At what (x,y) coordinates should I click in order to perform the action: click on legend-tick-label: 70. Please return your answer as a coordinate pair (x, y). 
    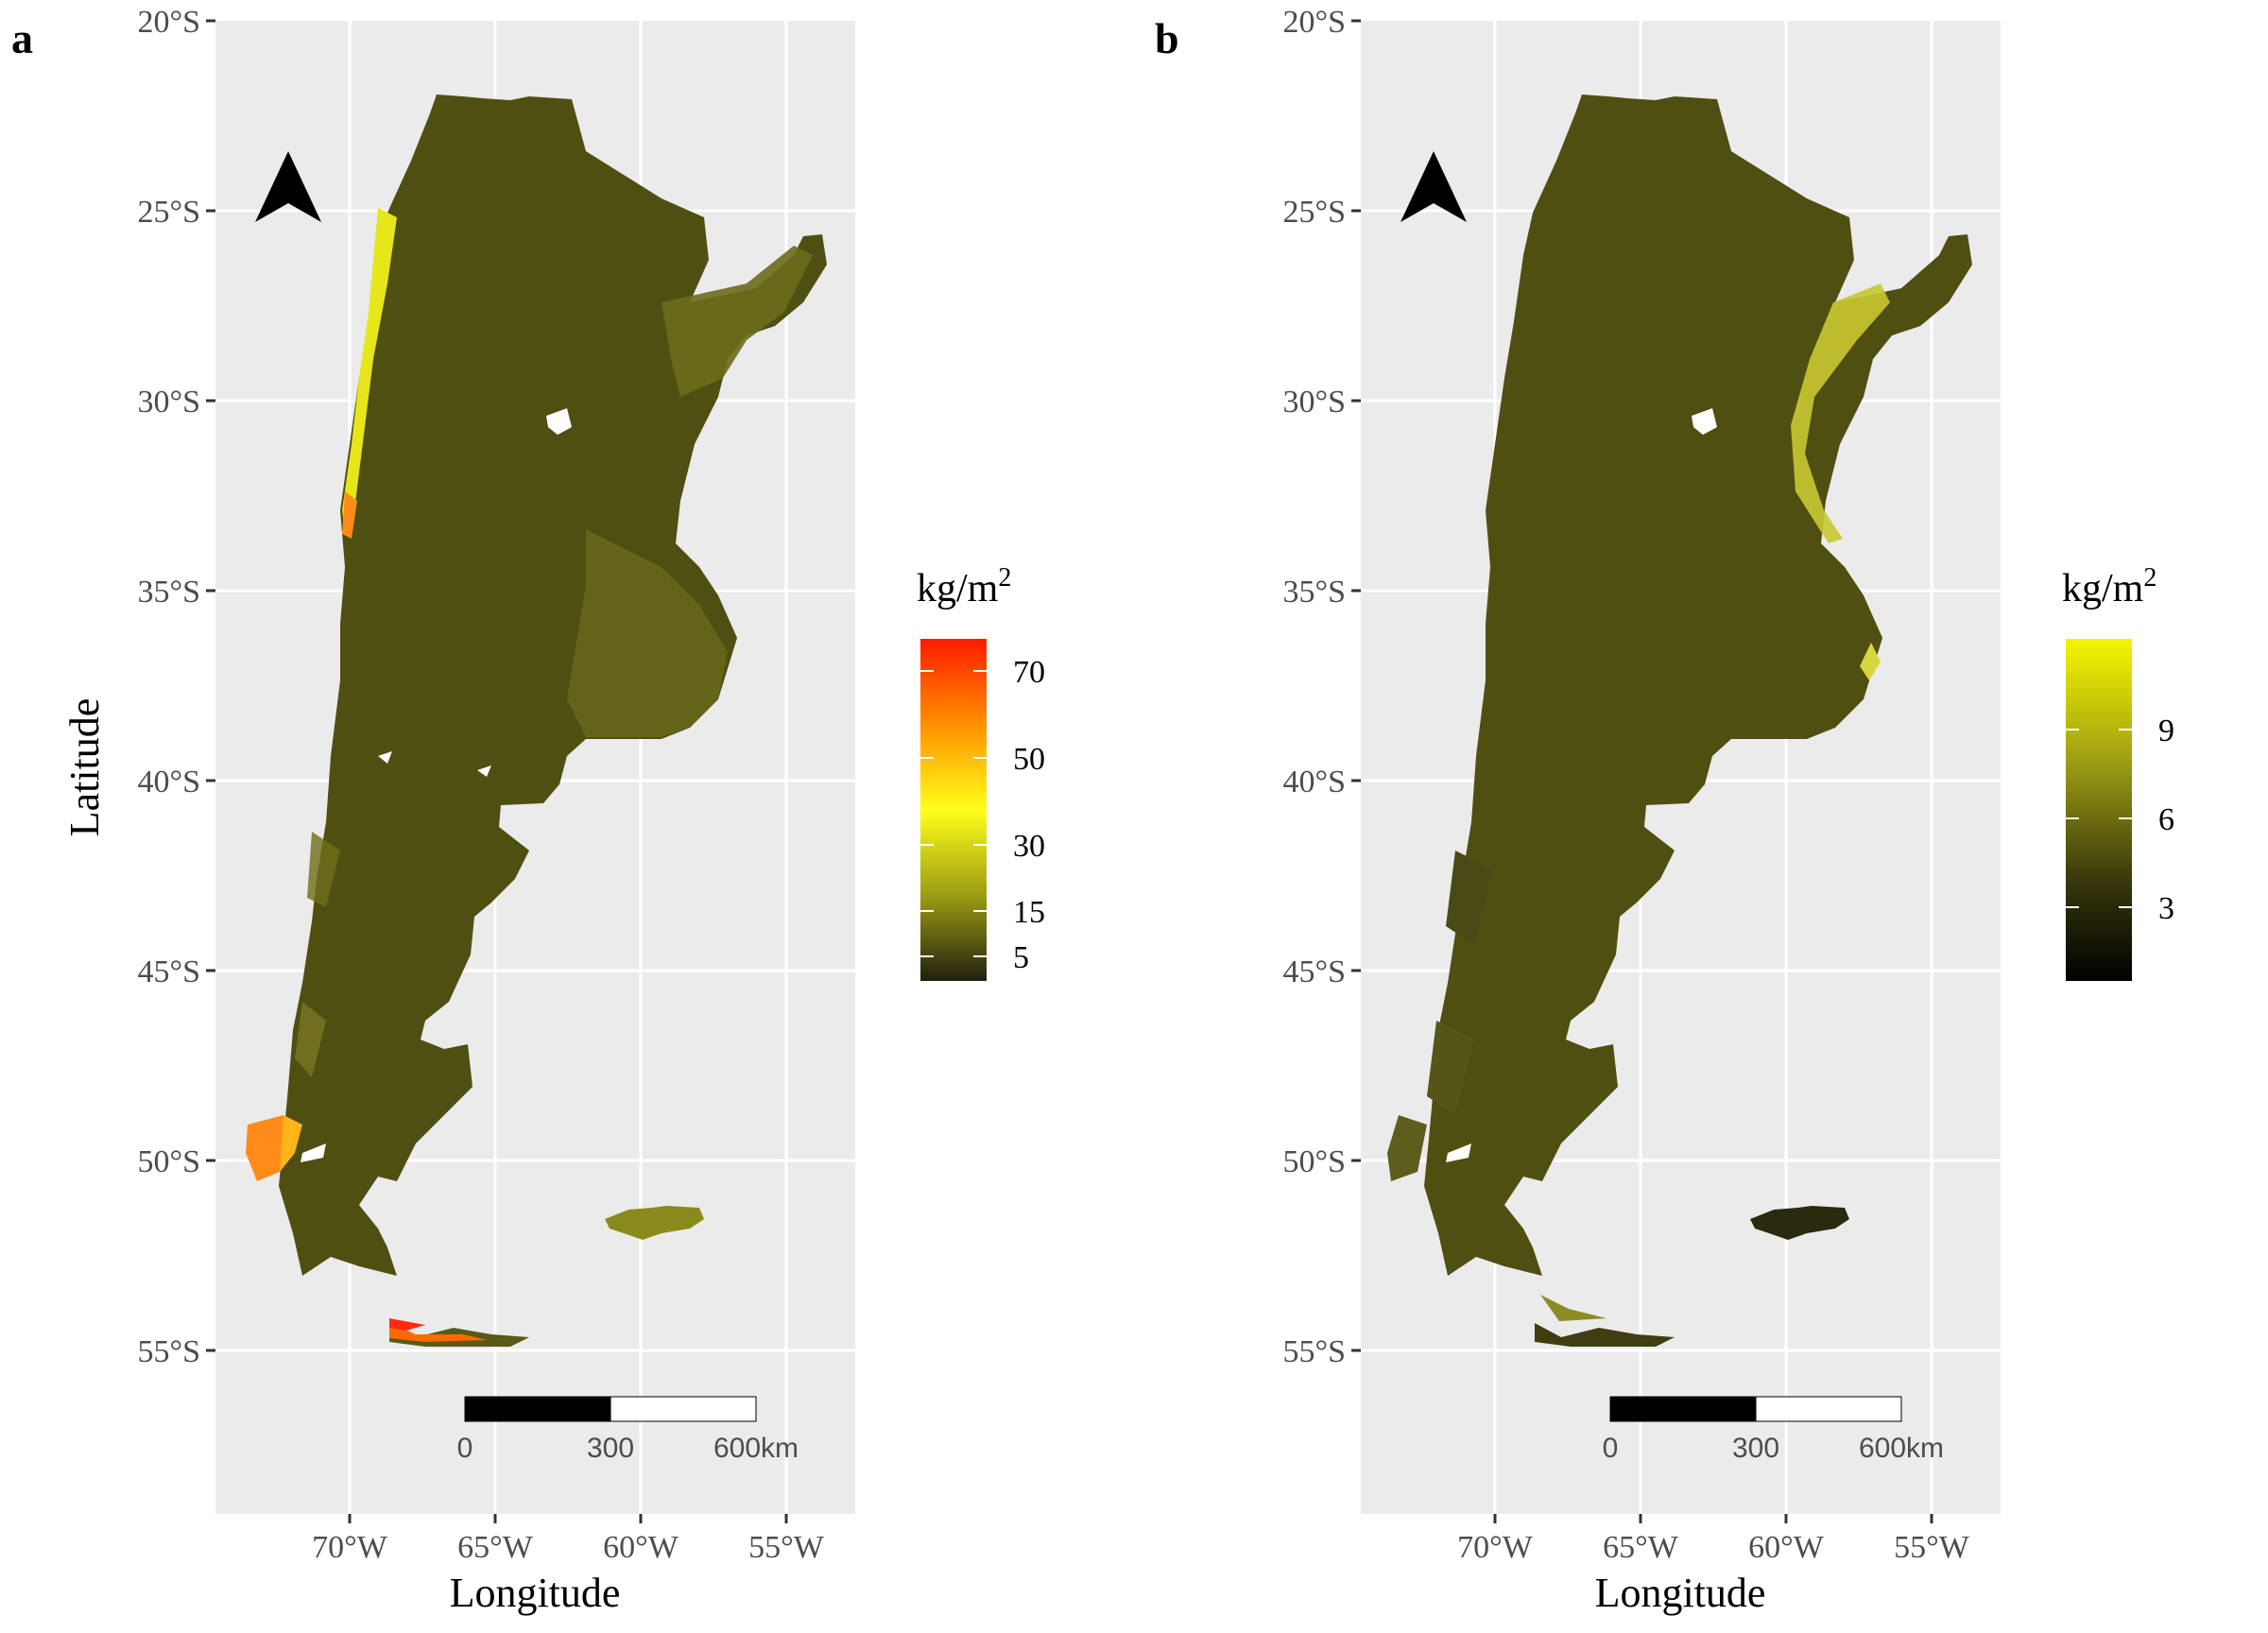
    Looking at the image, I should click on (1029, 672).